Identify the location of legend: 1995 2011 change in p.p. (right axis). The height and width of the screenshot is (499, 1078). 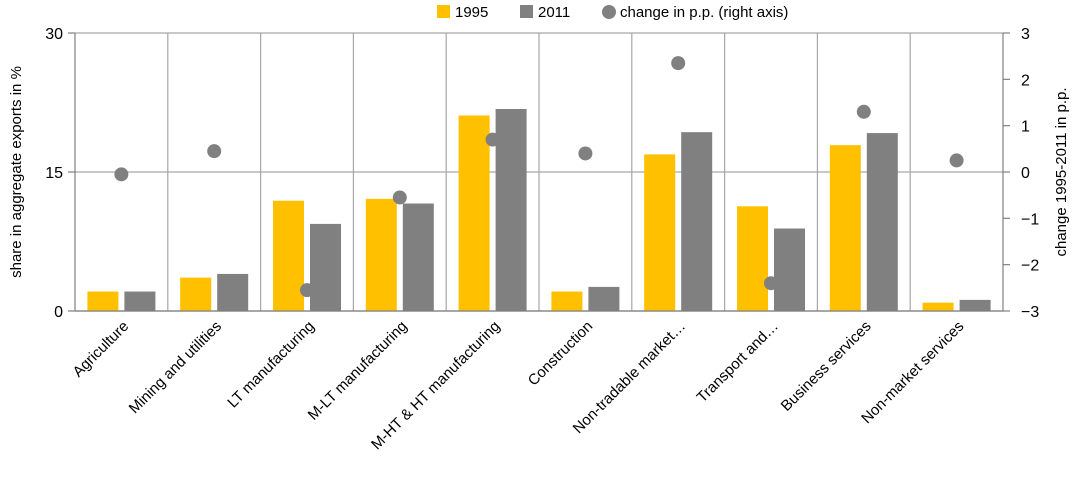
(612, 12).